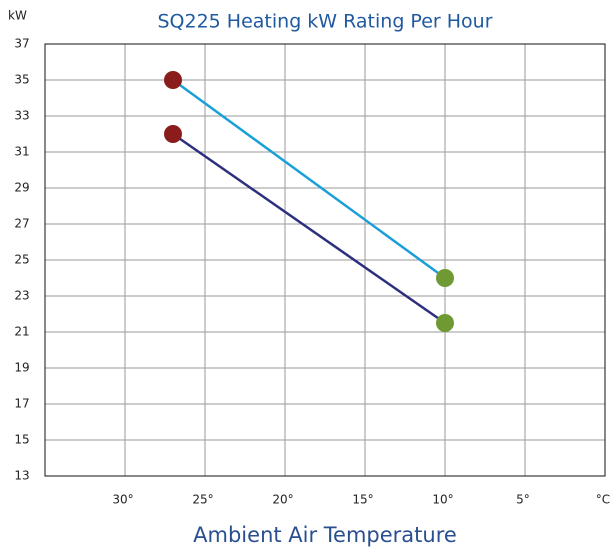  I want to click on x-tick-label: 15°, so click(362, 500).